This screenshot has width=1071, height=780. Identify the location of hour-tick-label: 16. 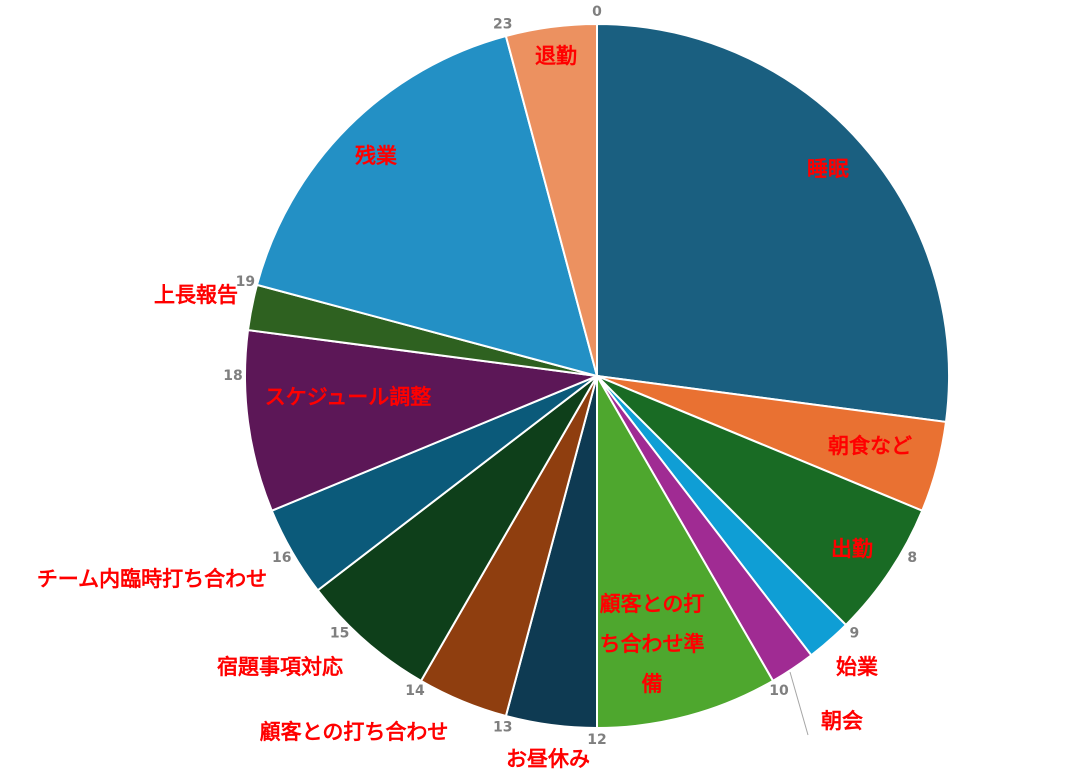
(281, 558).